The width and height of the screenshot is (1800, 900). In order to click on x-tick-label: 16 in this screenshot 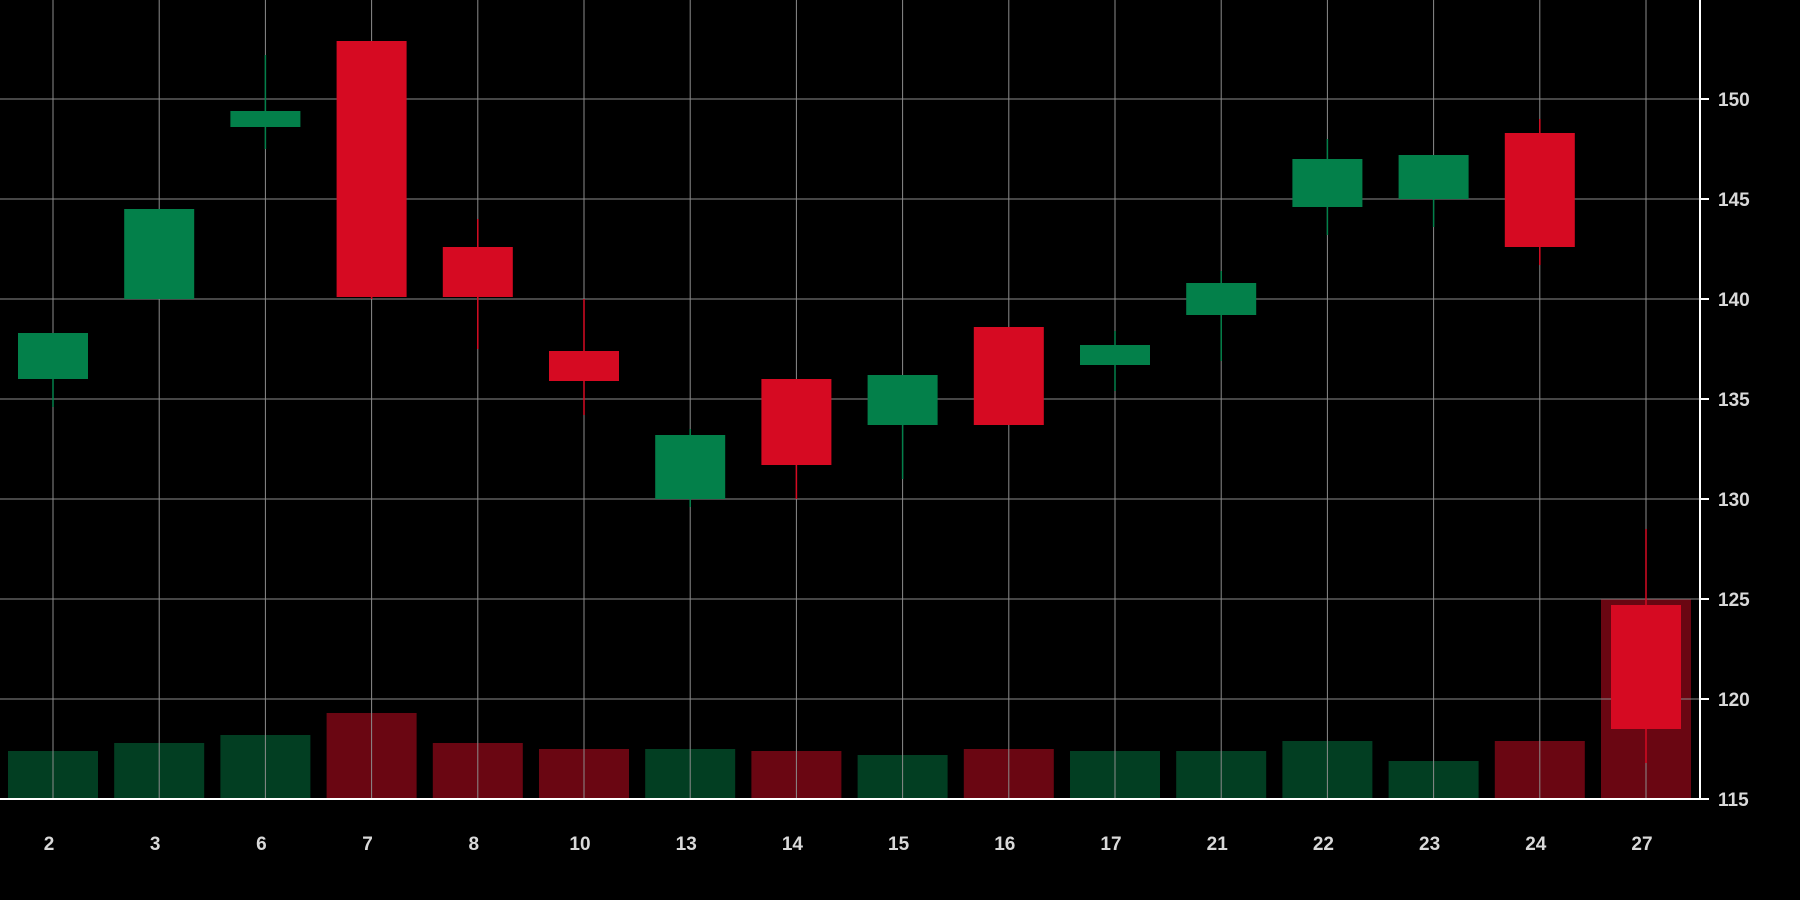, I will do `click(1004, 844)`.